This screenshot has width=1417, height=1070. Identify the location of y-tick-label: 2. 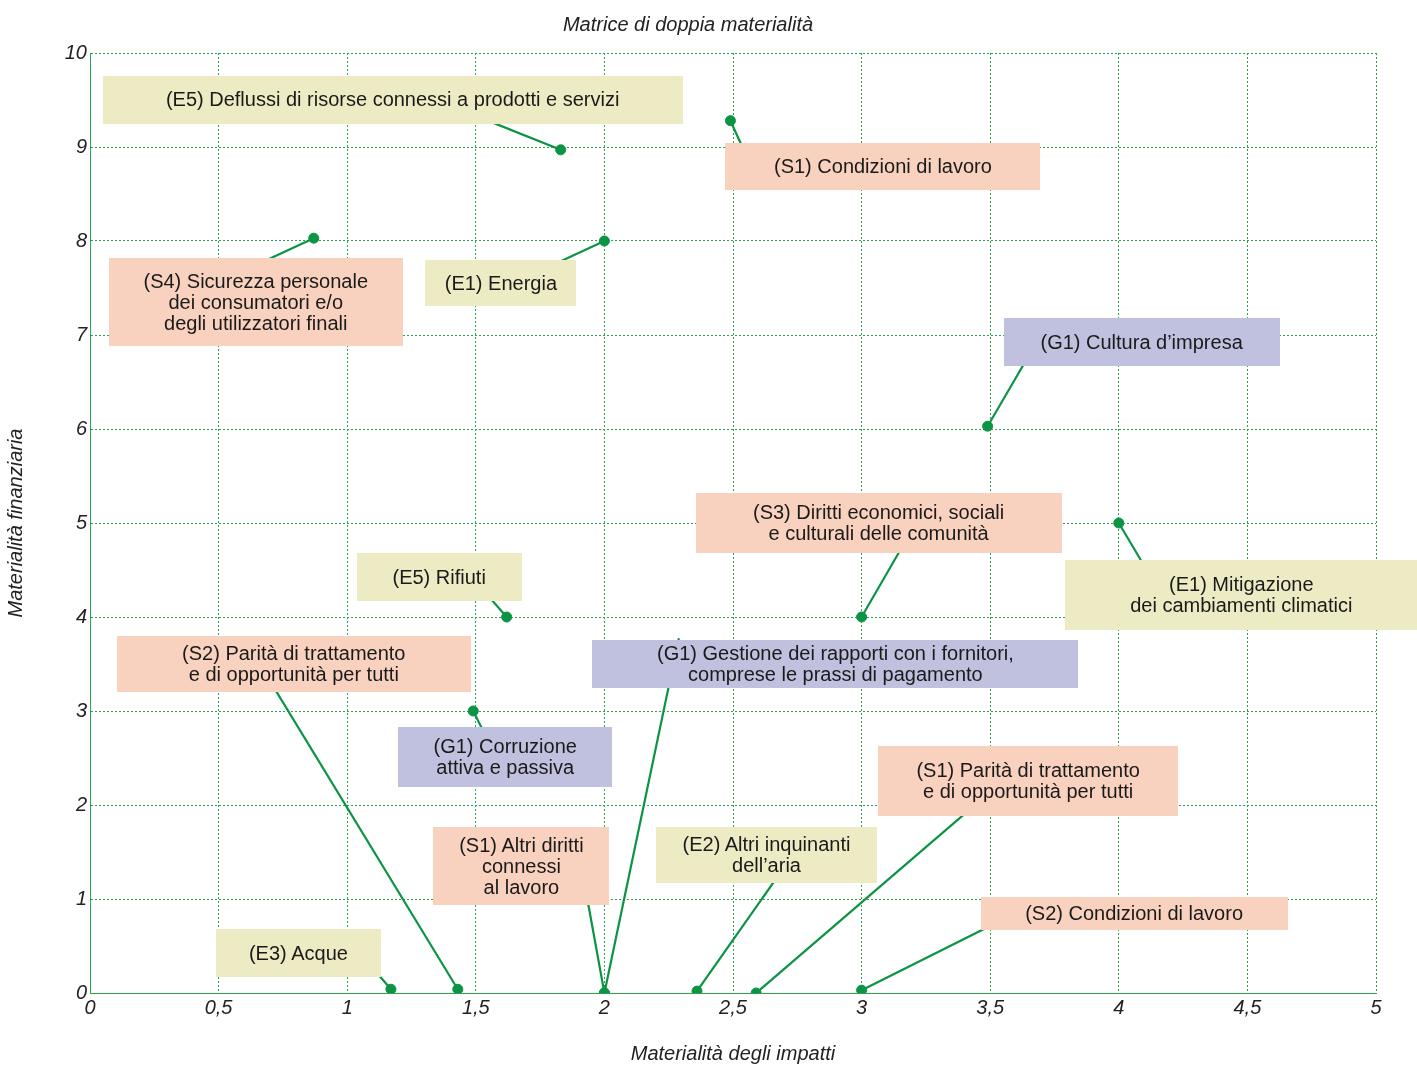
(80, 803).